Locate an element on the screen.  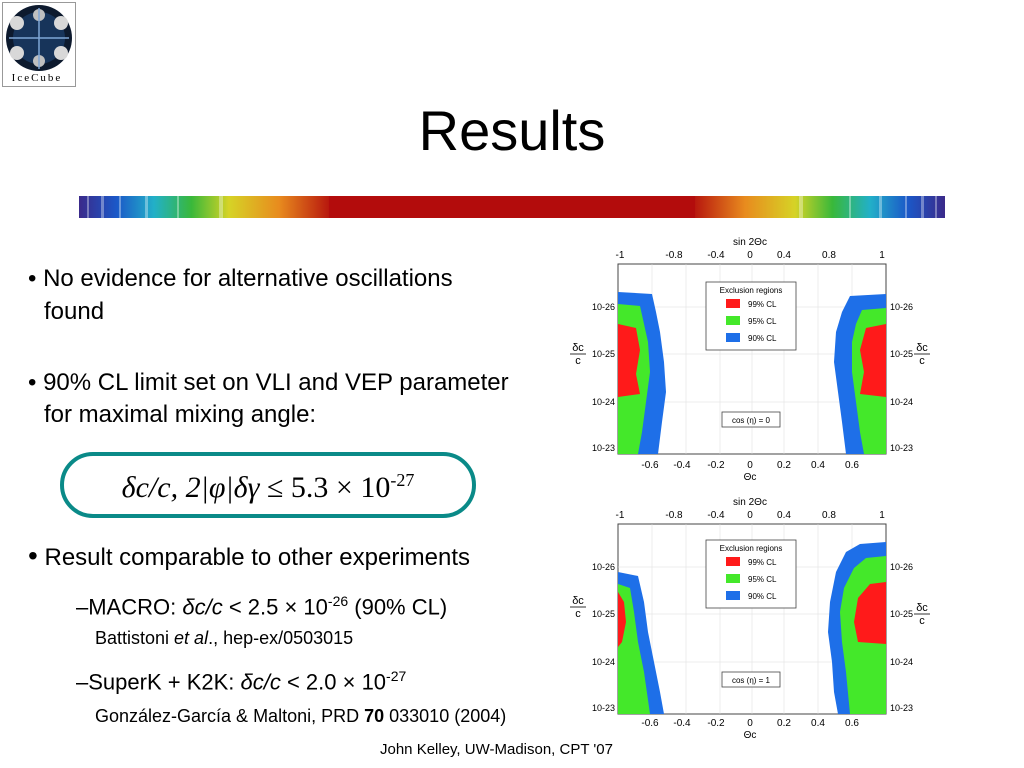
macro-cl: (90% CL) is located at coordinates (398, 607).